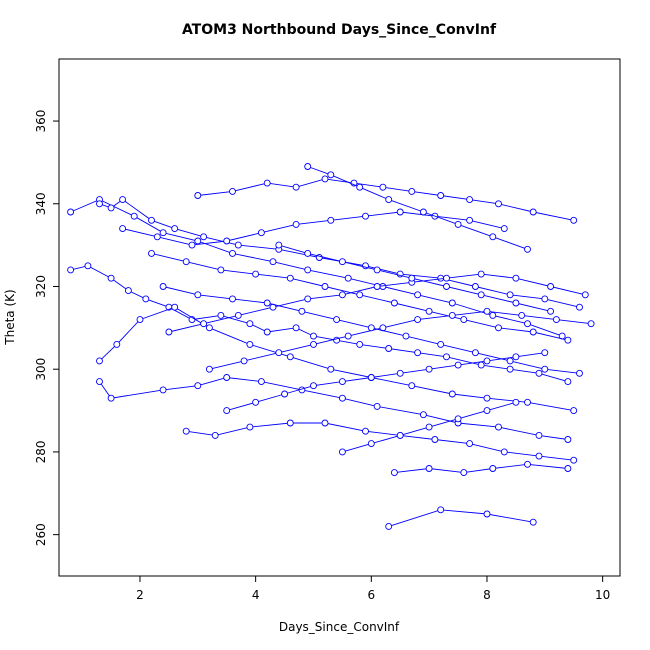 The width and height of the screenshot is (650, 650). What do you see at coordinates (41, 534) in the screenshot?
I see `y-tick-label: 260` at bounding box center [41, 534].